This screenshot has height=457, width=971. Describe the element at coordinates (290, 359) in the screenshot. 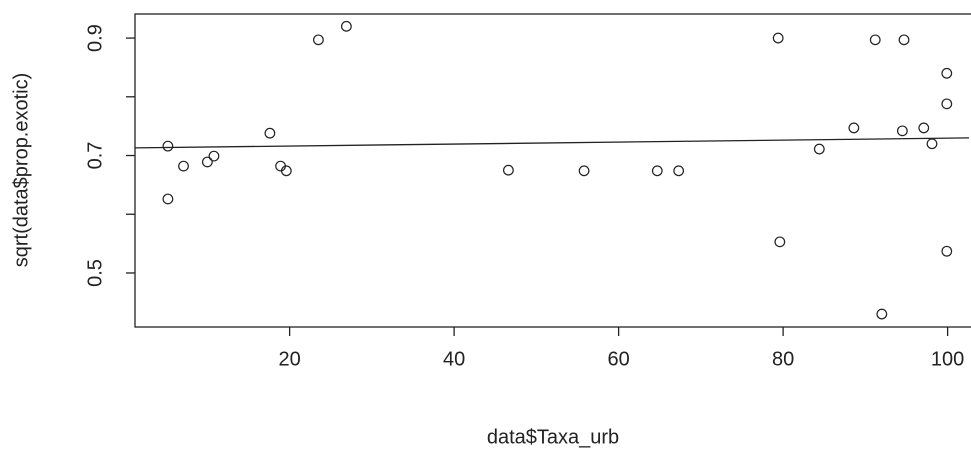

I see `x-tick-label: 20` at that location.